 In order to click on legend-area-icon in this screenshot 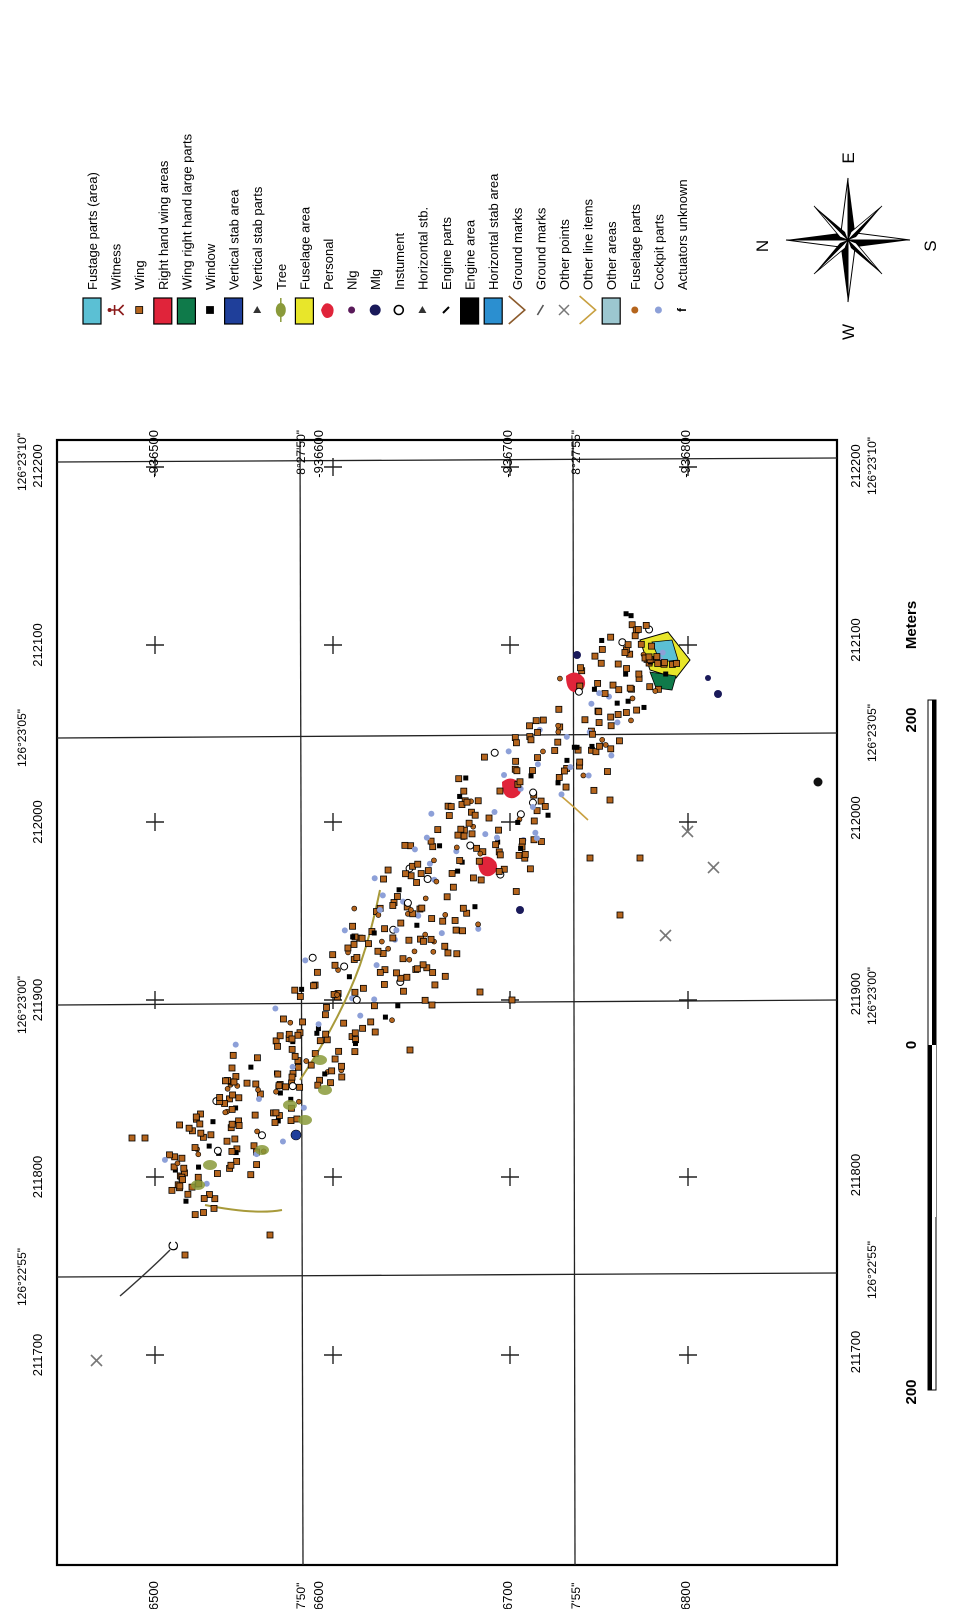, I will do `click(304, 311)`.